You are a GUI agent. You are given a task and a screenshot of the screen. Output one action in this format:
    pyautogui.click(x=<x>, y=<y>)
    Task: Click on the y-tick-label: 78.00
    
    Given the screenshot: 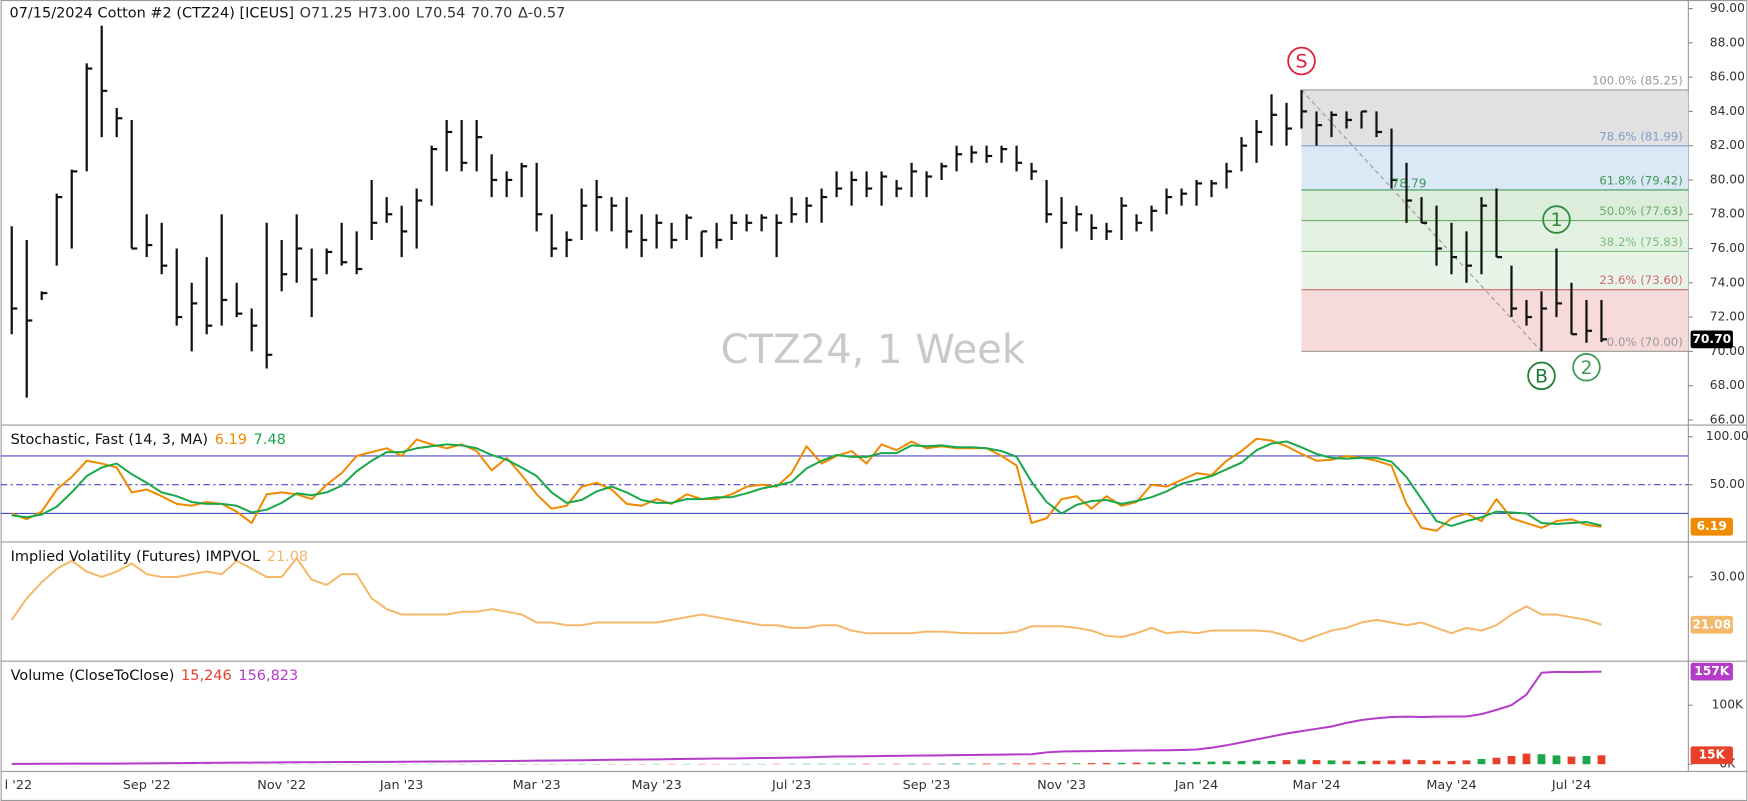 What is the action you would take?
    pyautogui.click(x=1727, y=214)
    